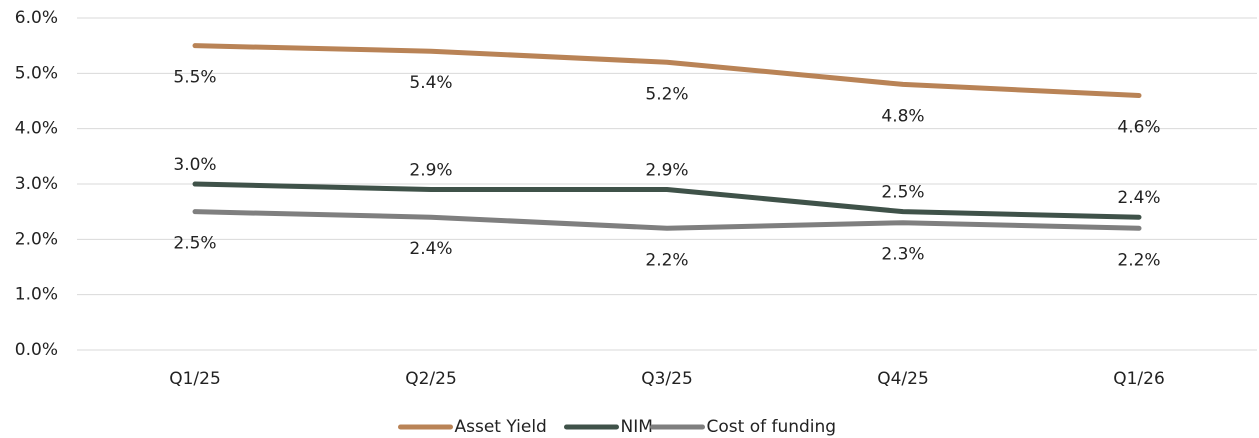 The image size is (1259, 438). What do you see at coordinates (772, 427) in the screenshot?
I see `legend-label: Cost of funding` at bounding box center [772, 427].